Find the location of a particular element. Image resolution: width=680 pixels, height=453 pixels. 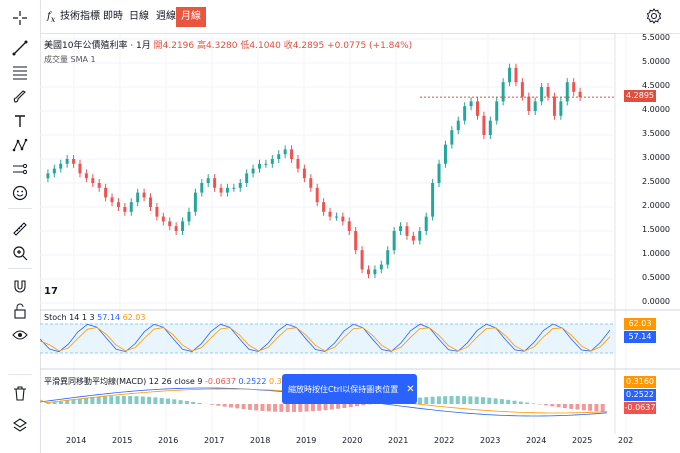

close-icon: ✕ is located at coordinates (410, 389).